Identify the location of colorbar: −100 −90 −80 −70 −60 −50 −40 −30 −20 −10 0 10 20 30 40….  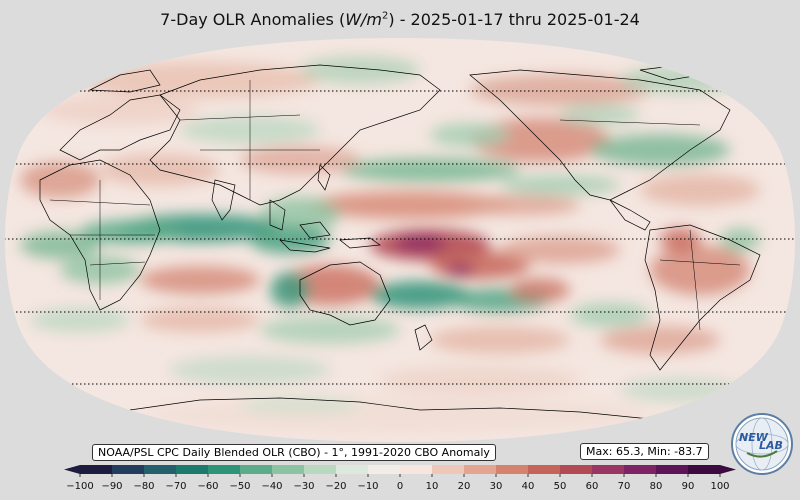
(400, 478).